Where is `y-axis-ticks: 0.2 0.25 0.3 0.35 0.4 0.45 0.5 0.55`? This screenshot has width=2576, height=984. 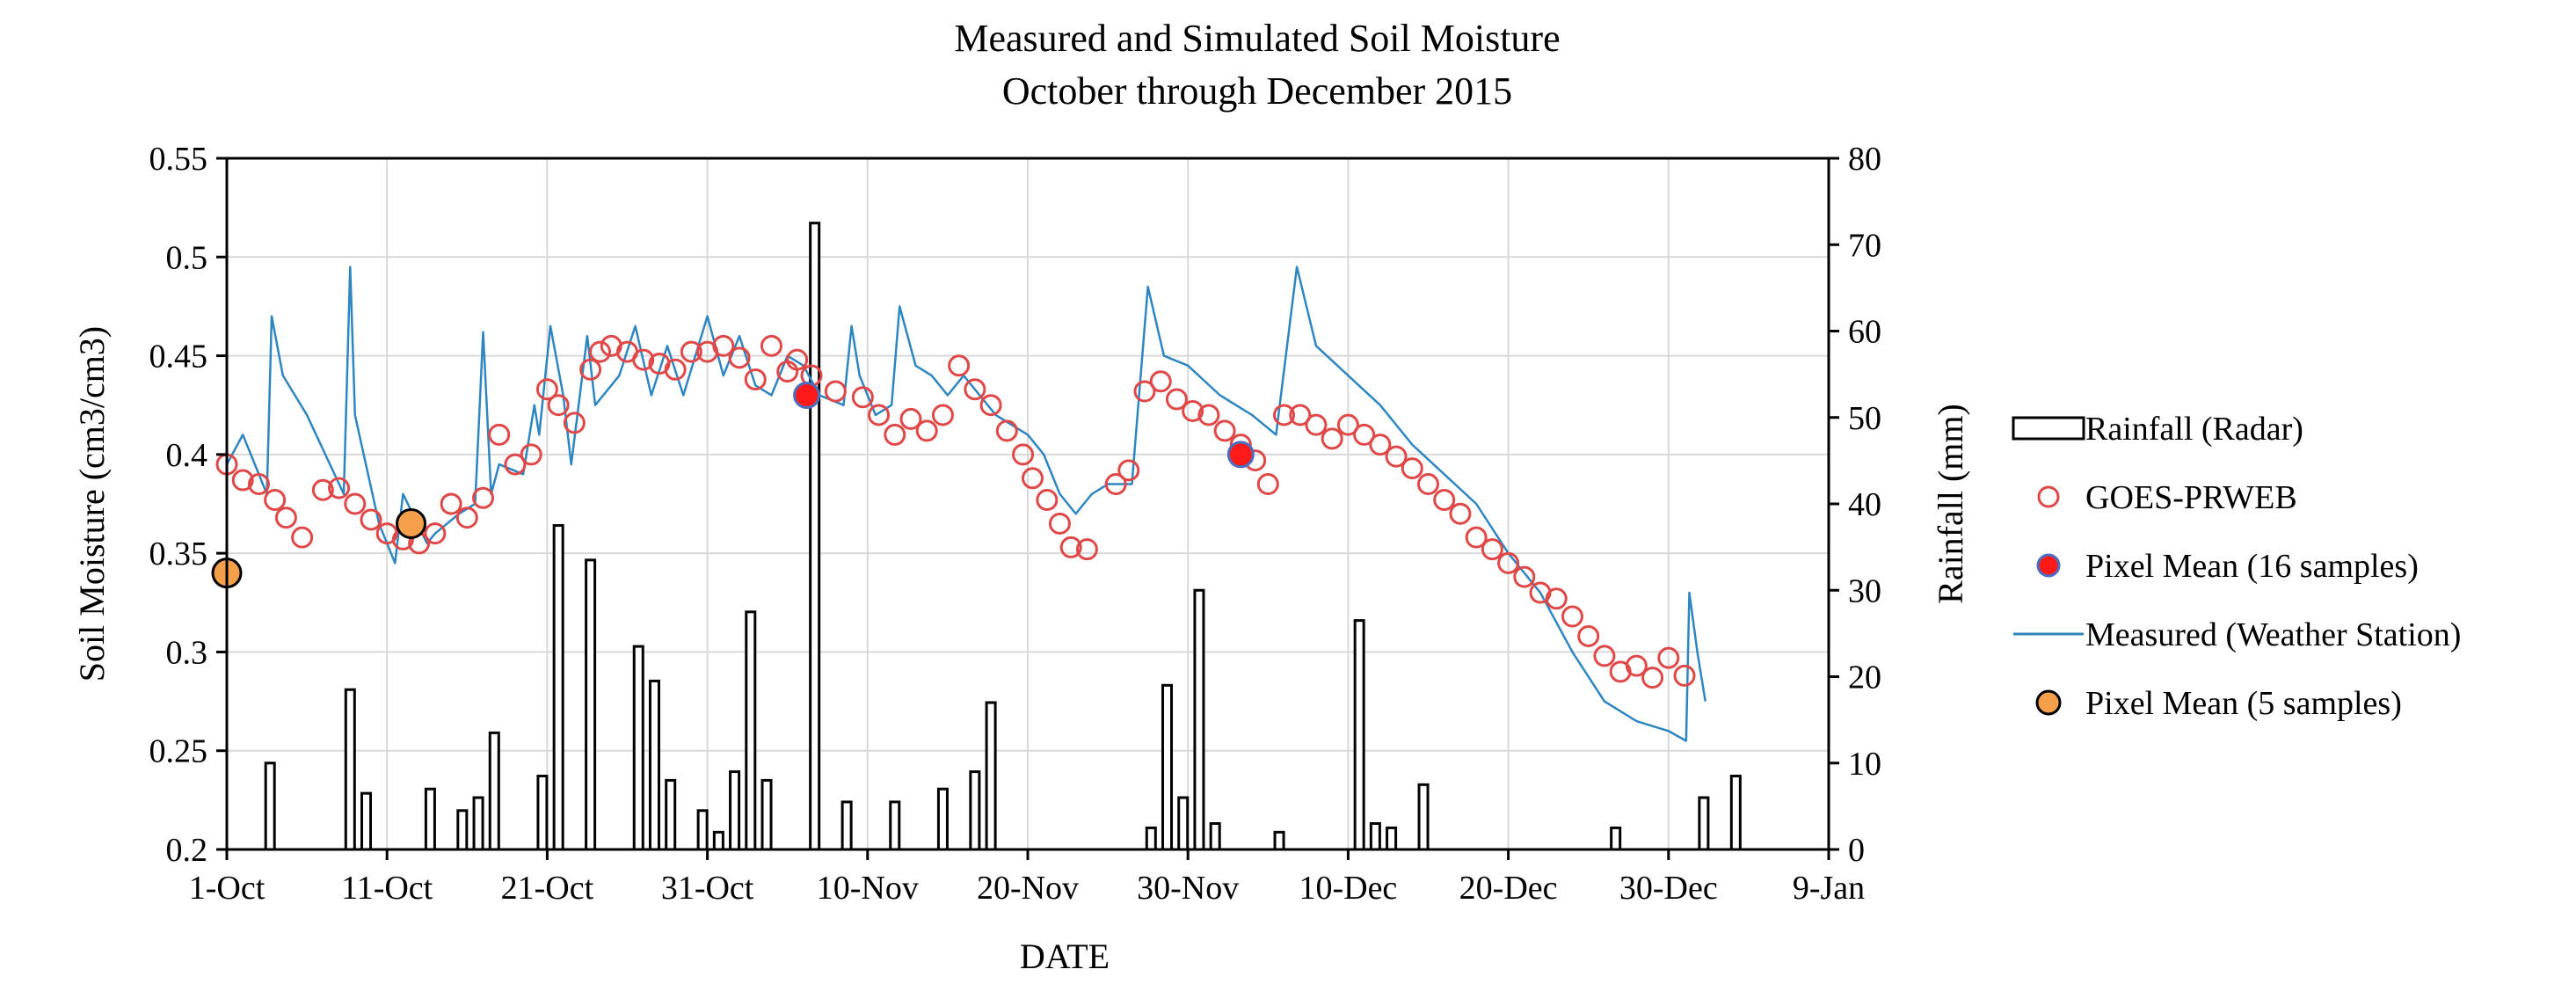
y-axis-ticks: 0.2 0.25 0.3 0.35 0.4 0.45 0.5 0.55 is located at coordinates (188, 505).